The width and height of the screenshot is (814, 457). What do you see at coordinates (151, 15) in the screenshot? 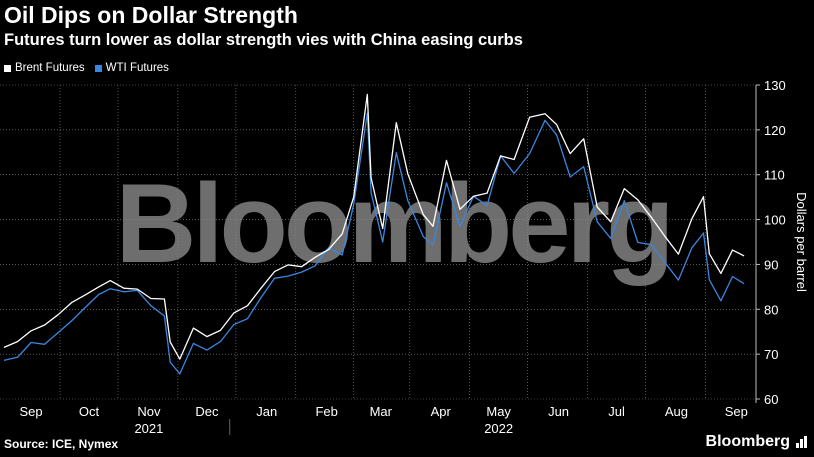
I see `chart-title: Oil Dips on Dollar Strength` at bounding box center [151, 15].